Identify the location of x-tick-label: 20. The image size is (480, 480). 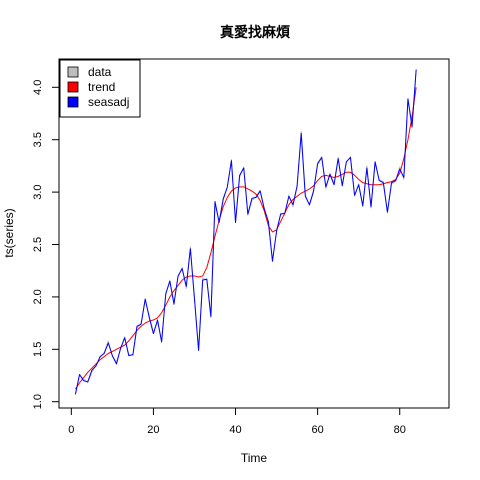
(153, 430).